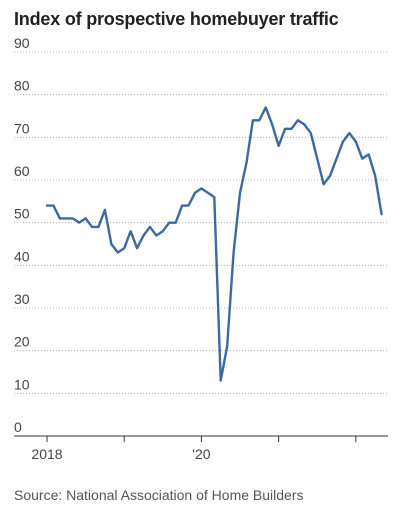 This screenshot has height=520, width=406. What do you see at coordinates (18, 427) in the screenshot?
I see `y-tick-label-0: 0` at bounding box center [18, 427].